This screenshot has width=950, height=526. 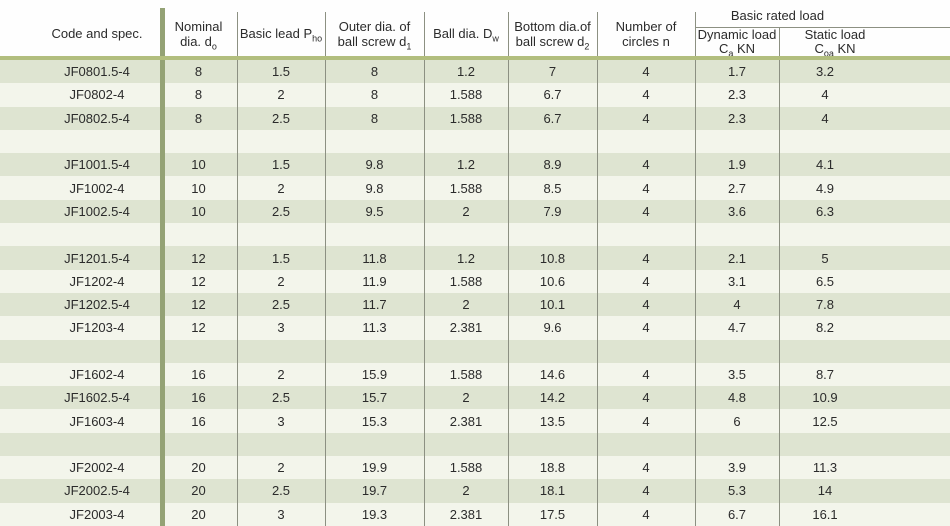 What do you see at coordinates (281, 491) in the screenshot?
I see `cell-basic-lead: 2.5` at bounding box center [281, 491].